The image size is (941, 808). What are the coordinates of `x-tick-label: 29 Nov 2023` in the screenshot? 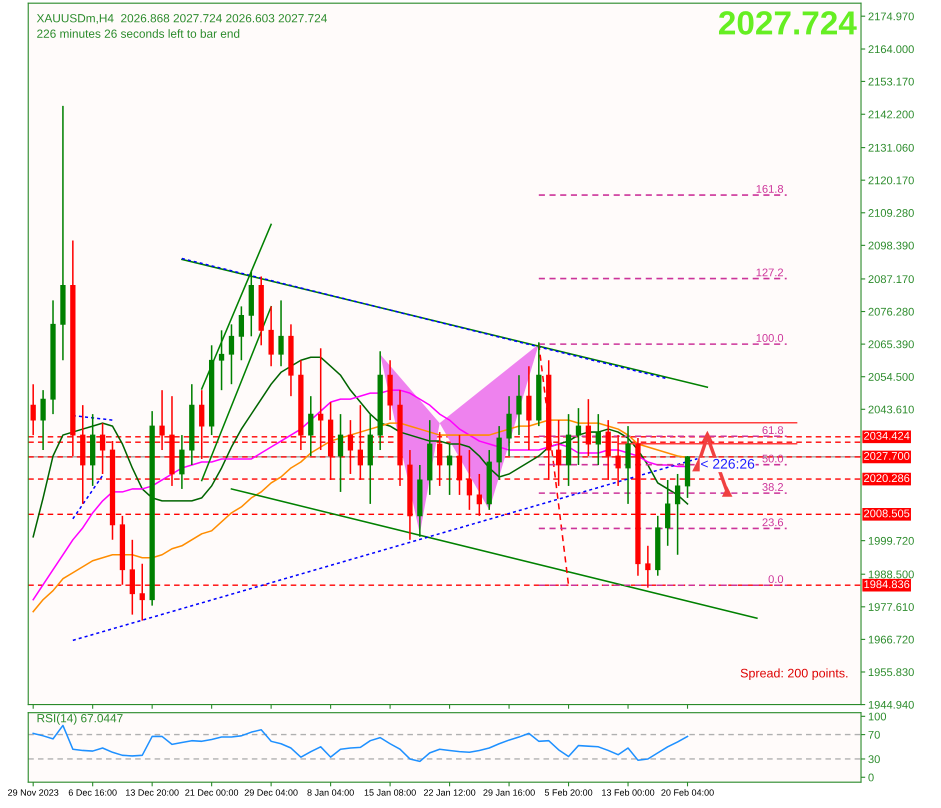 It's located at (33, 792).